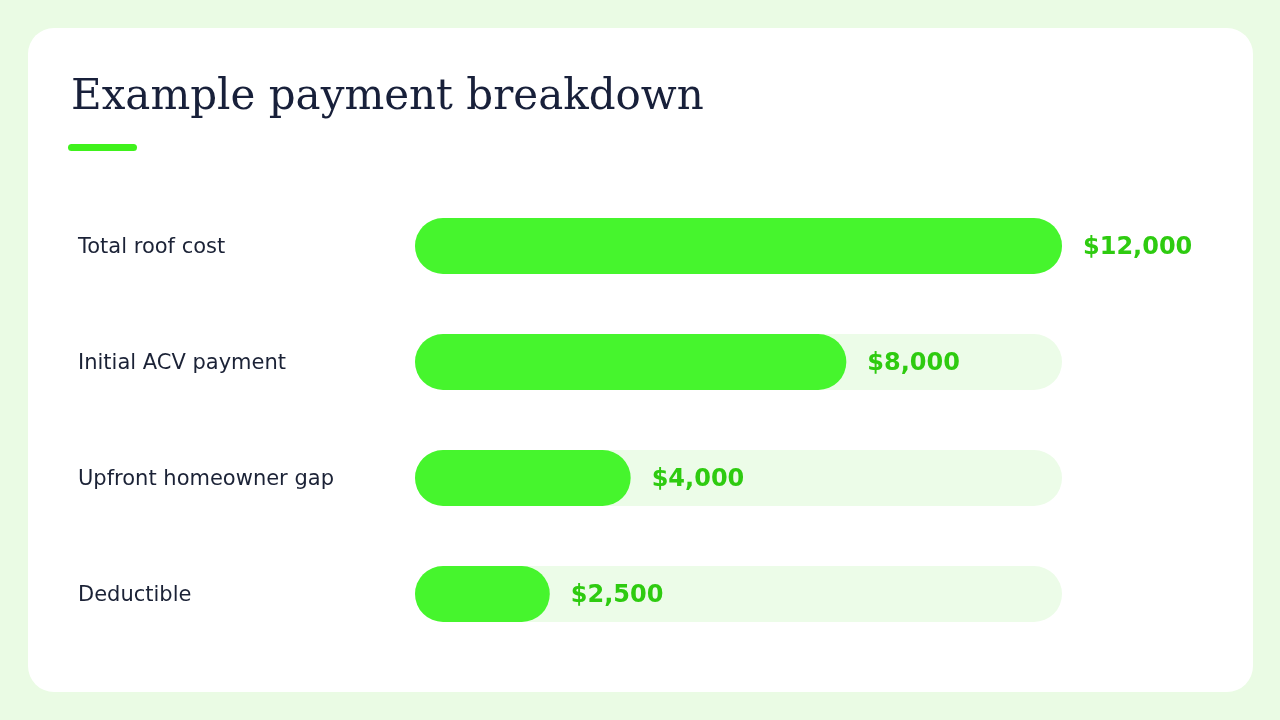 The image size is (1280, 720). What do you see at coordinates (617, 594) in the screenshot?
I see `data-label: $2,500` at bounding box center [617, 594].